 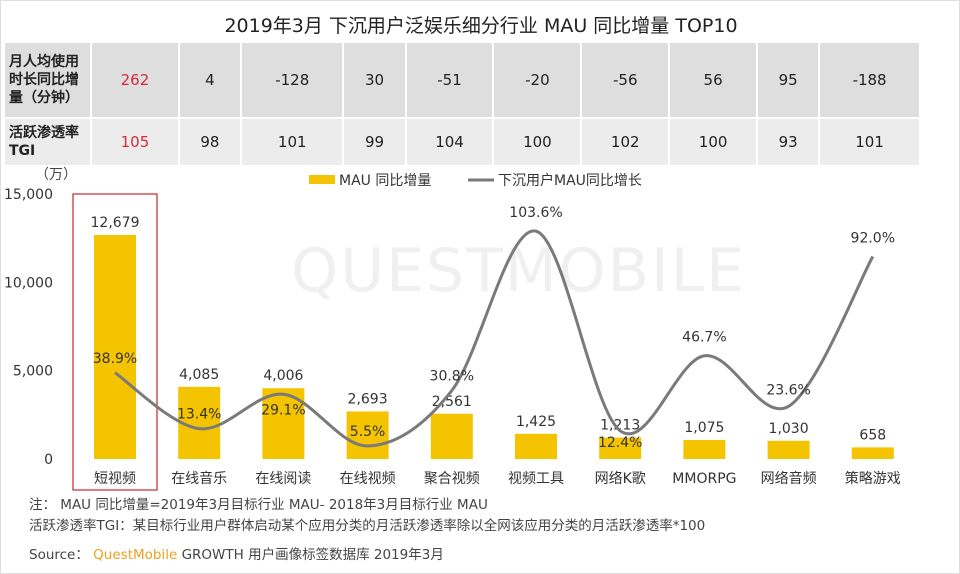 I want to click on bar-data-label: 2,693, so click(x=368, y=399).